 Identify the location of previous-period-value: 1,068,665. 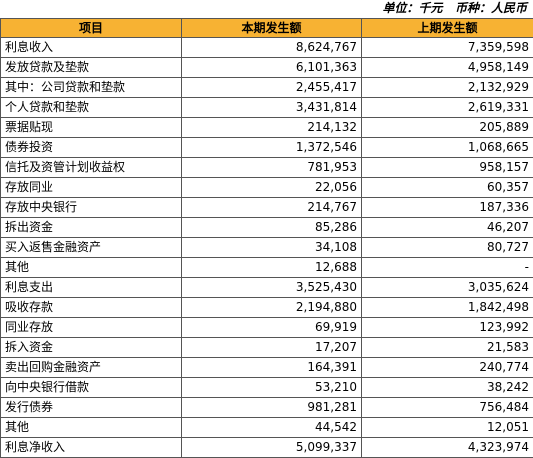
(447, 148).